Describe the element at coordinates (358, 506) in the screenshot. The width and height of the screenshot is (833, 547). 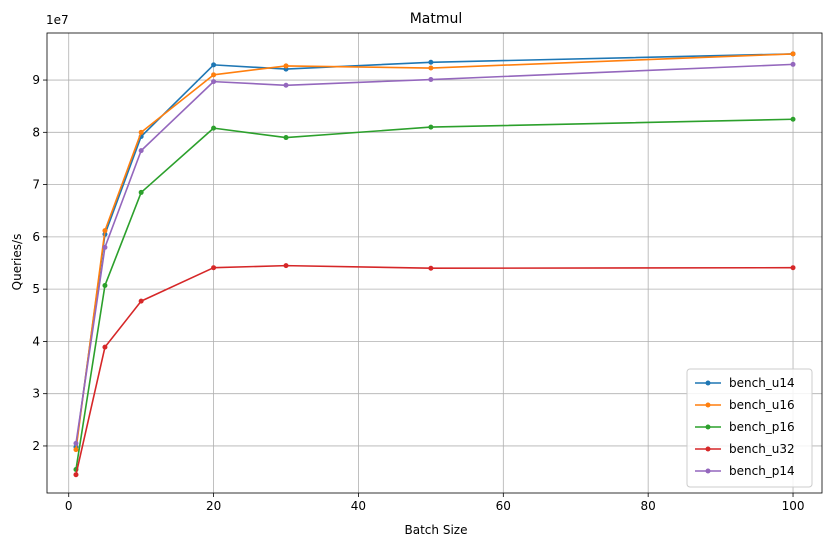
I see `x-tick-label: 40` at that location.